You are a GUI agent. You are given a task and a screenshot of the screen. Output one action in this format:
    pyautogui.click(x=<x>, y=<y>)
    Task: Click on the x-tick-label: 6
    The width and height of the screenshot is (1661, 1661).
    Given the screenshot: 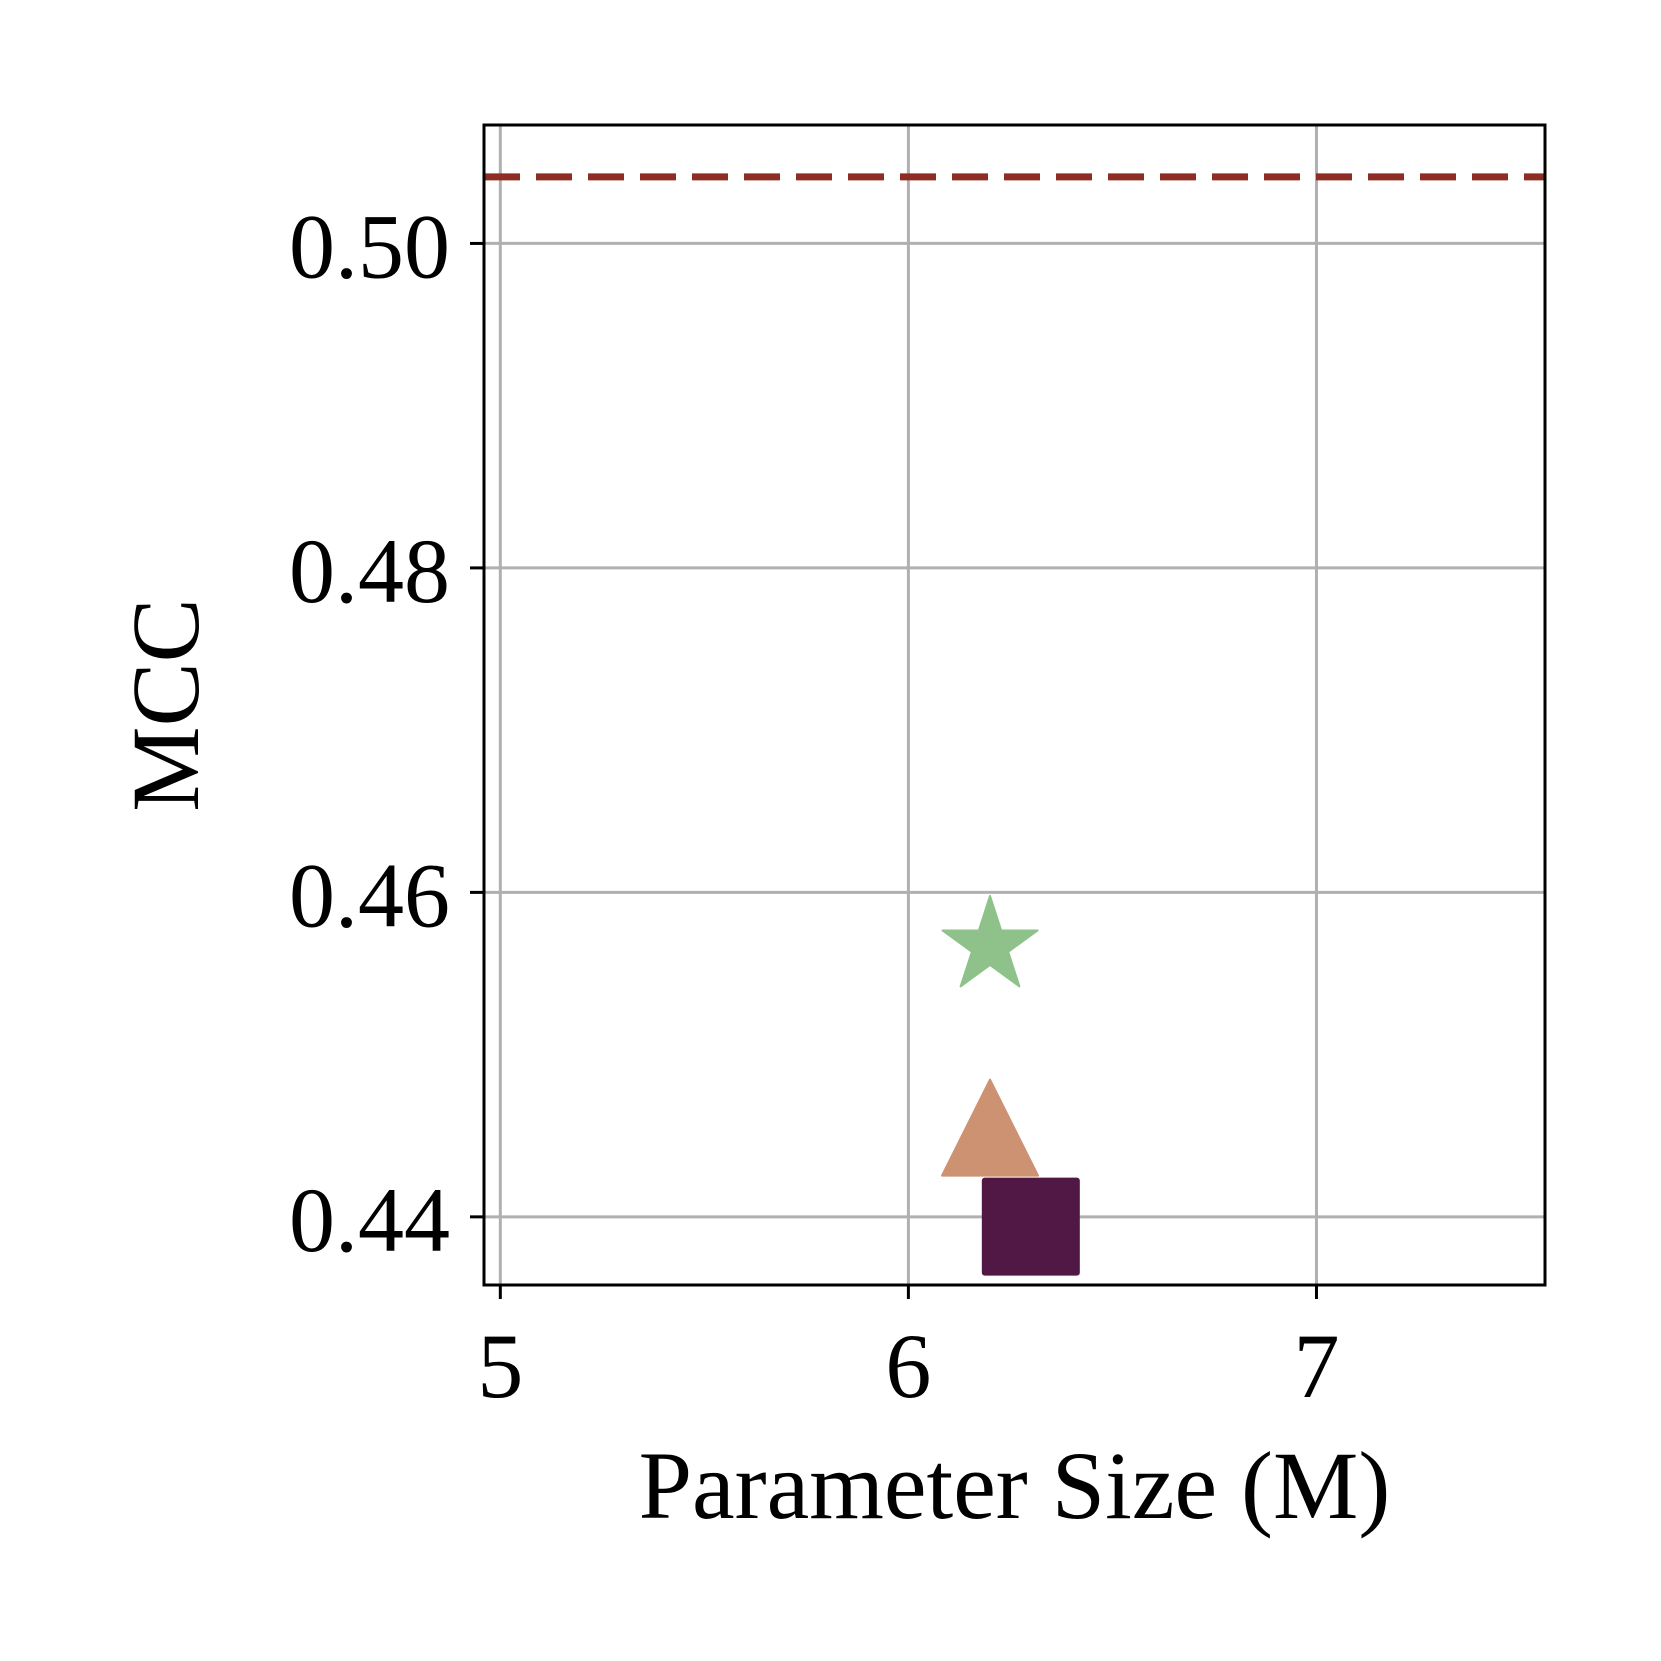 What is the action you would take?
    pyautogui.click(x=908, y=1366)
    